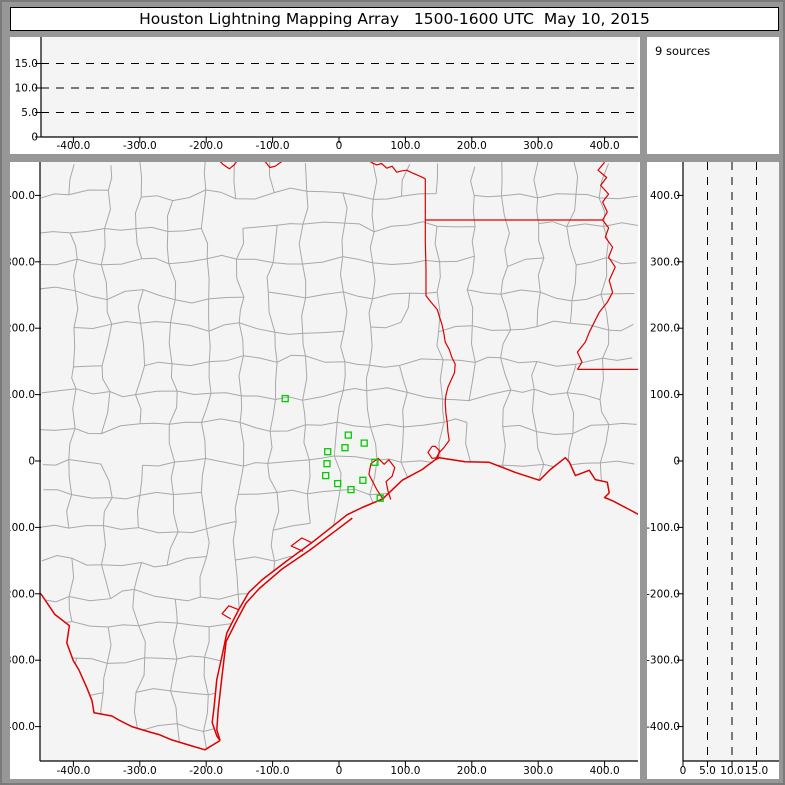 The width and height of the screenshot is (785, 785). What do you see at coordinates (301, 544) in the screenshot?
I see `matagorda-bay-path` at bounding box center [301, 544].